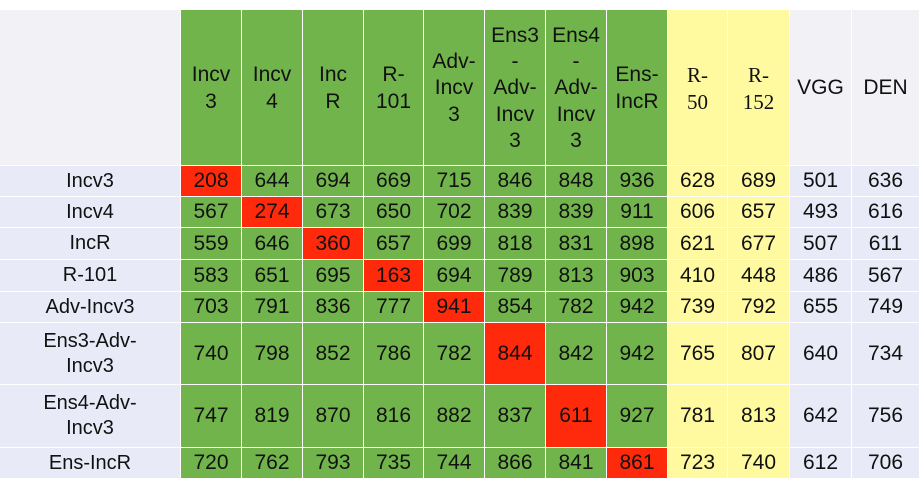  What do you see at coordinates (90, 307) in the screenshot?
I see `row-label: Adv-Incv3` at bounding box center [90, 307].